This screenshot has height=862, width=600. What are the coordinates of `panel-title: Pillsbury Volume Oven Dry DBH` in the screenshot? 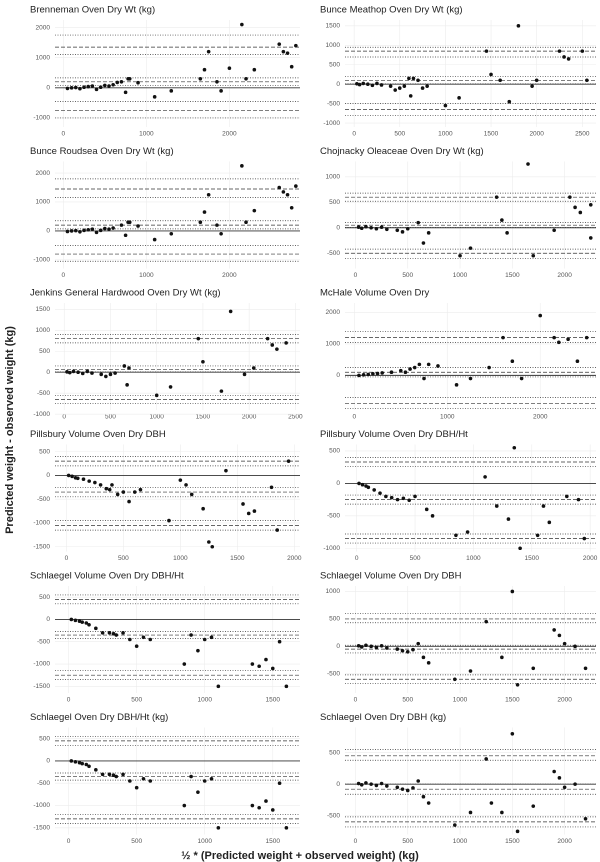 It's located at (98, 434).